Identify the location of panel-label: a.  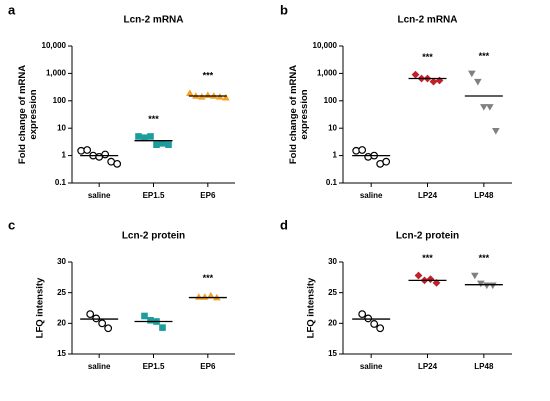
(12, 9).